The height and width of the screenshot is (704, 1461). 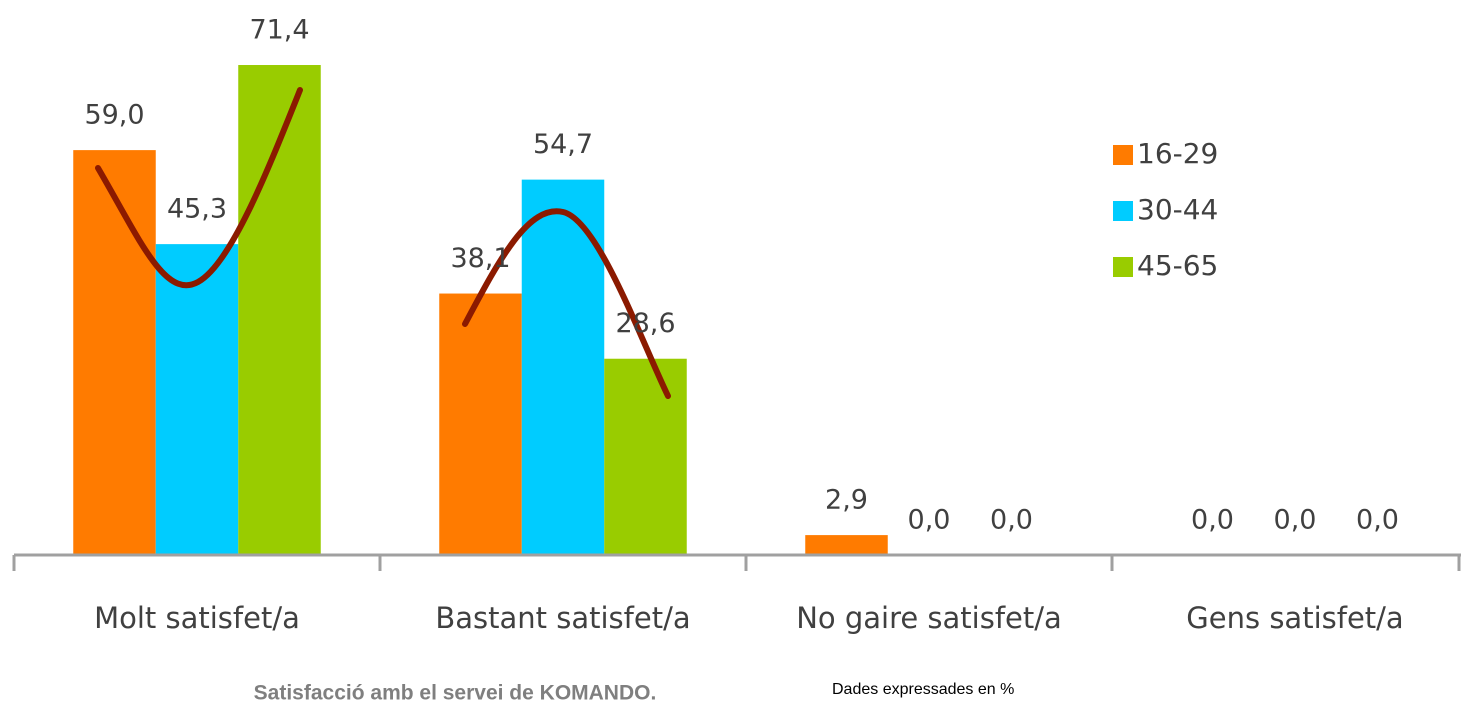 What do you see at coordinates (1177, 153) in the screenshot?
I see `legend-label: 16-29` at bounding box center [1177, 153].